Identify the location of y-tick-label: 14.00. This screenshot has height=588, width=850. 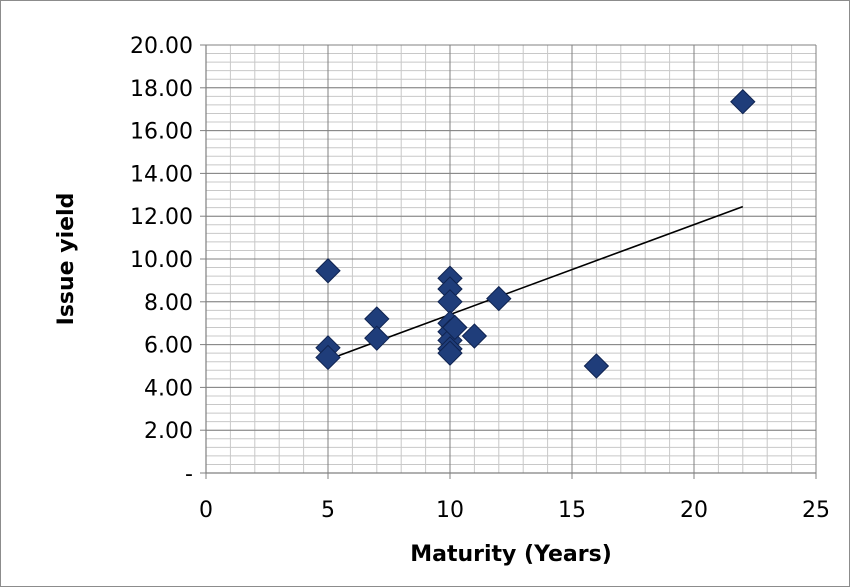
(161, 174).